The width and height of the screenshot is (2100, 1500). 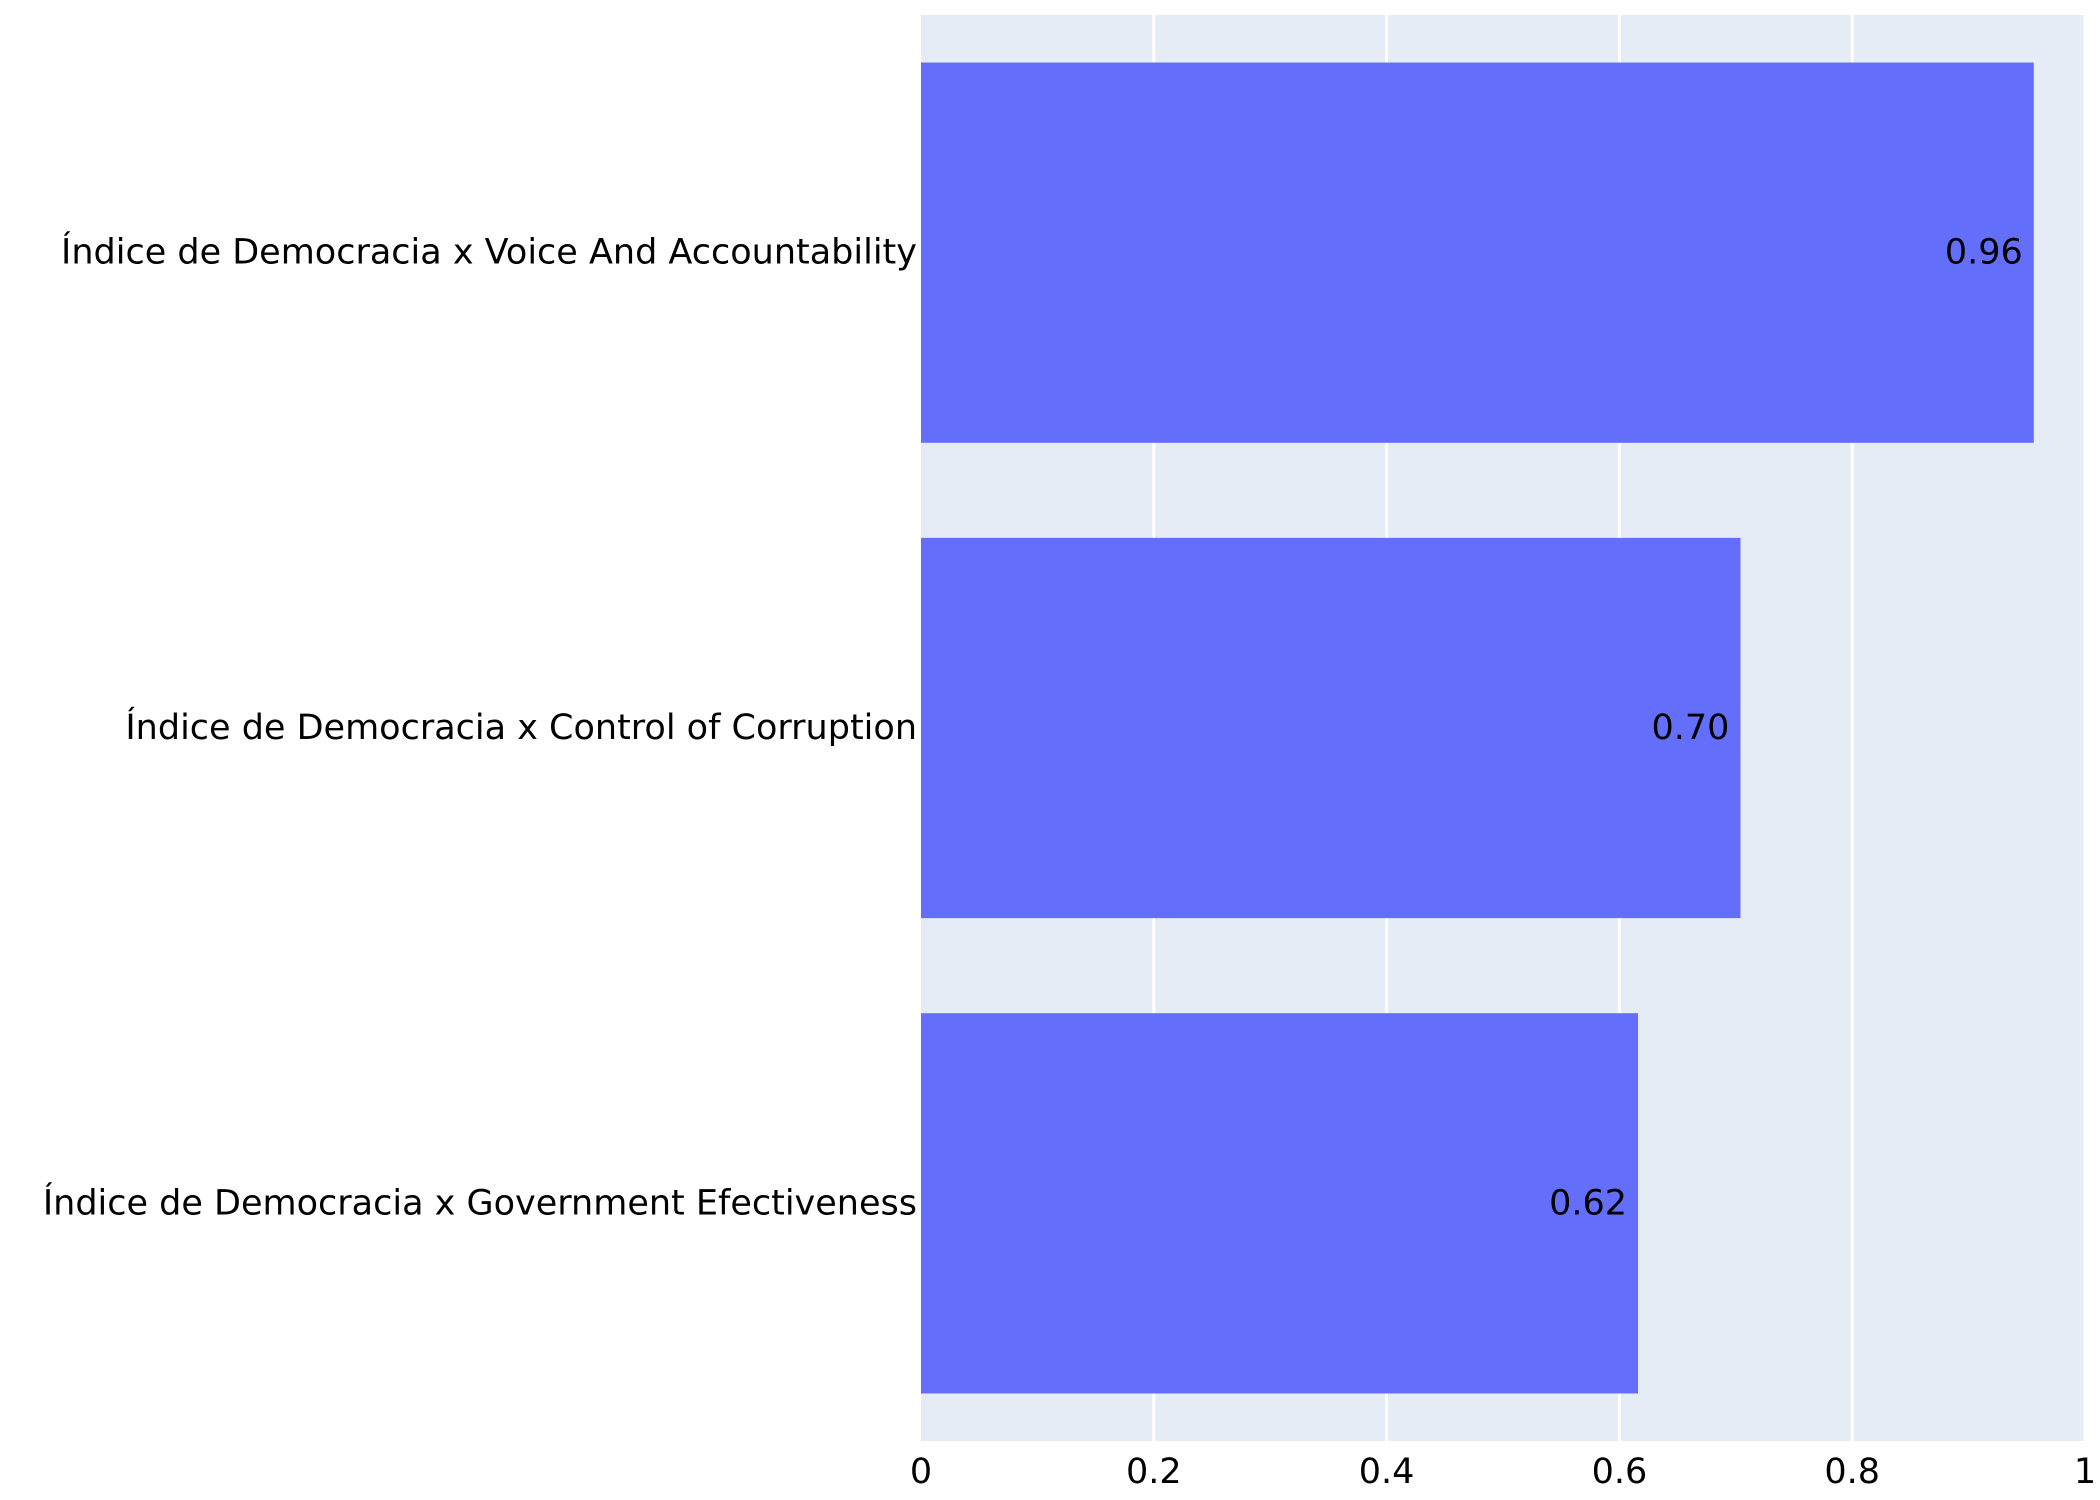 What do you see at coordinates (1691, 728) in the screenshot?
I see `bar-value-label-1: 0.70` at bounding box center [1691, 728].